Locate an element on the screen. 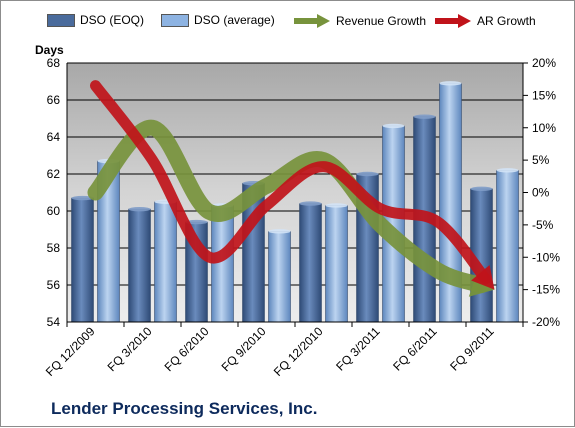  y2-tick-label: 10% is located at coordinates (544, 128).